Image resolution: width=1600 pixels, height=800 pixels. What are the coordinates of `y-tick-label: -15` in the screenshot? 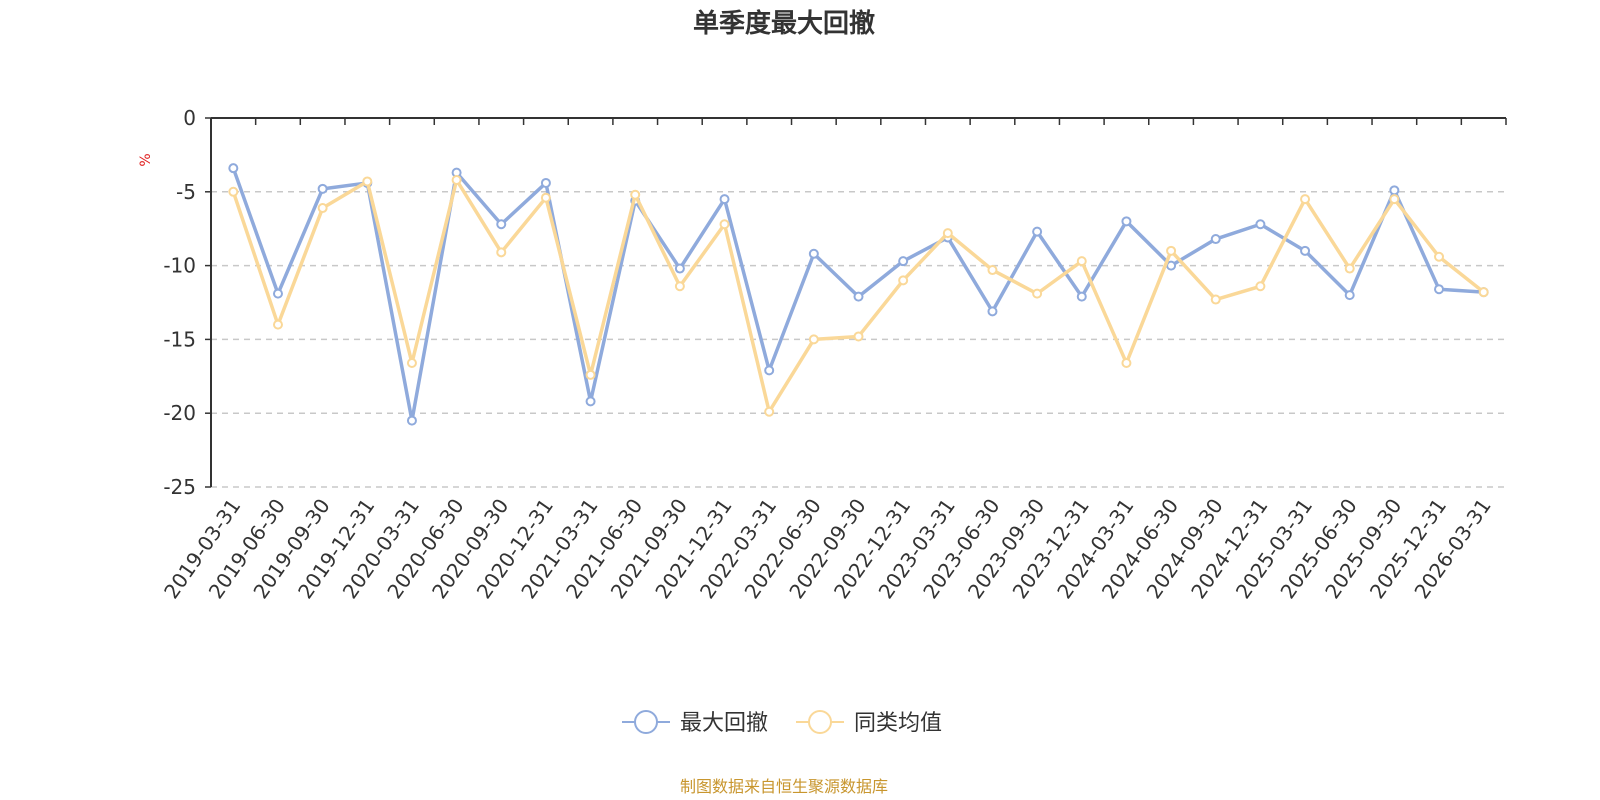 It's located at (179, 339).